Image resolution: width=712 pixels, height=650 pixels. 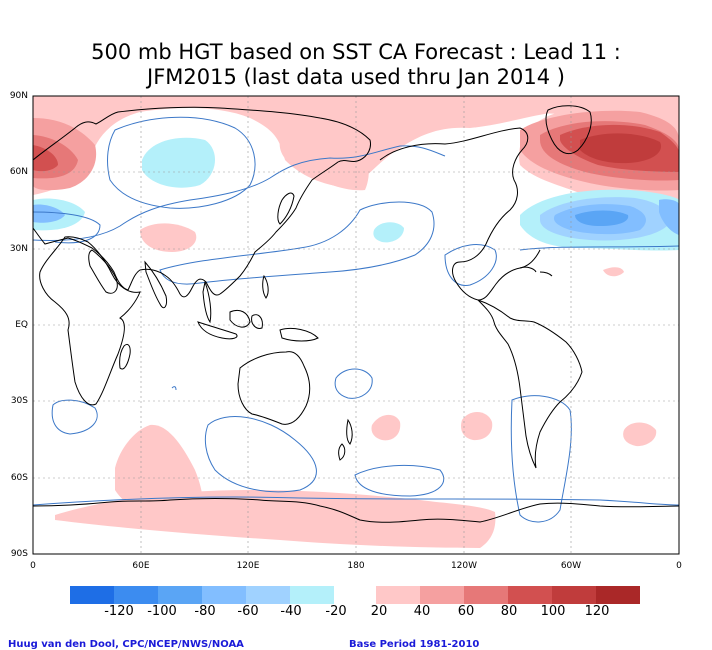 What do you see at coordinates (21, 325) in the screenshot?
I see `lat-label-eq: EQ` at bounding box center [21, 325].